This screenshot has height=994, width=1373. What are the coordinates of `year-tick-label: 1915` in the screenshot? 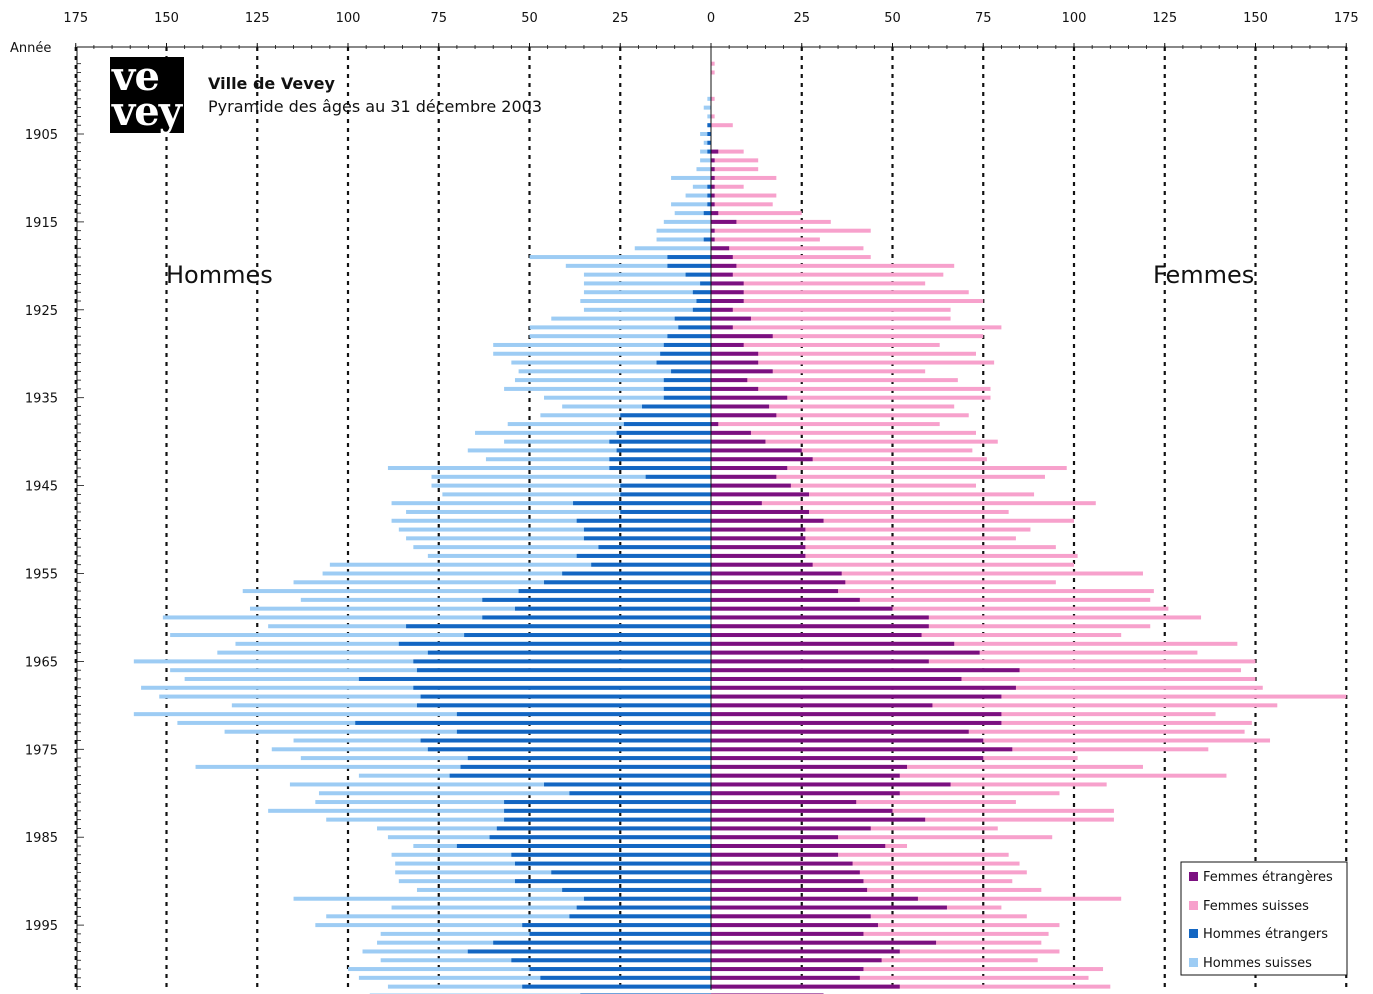 It's located at (41, 223).